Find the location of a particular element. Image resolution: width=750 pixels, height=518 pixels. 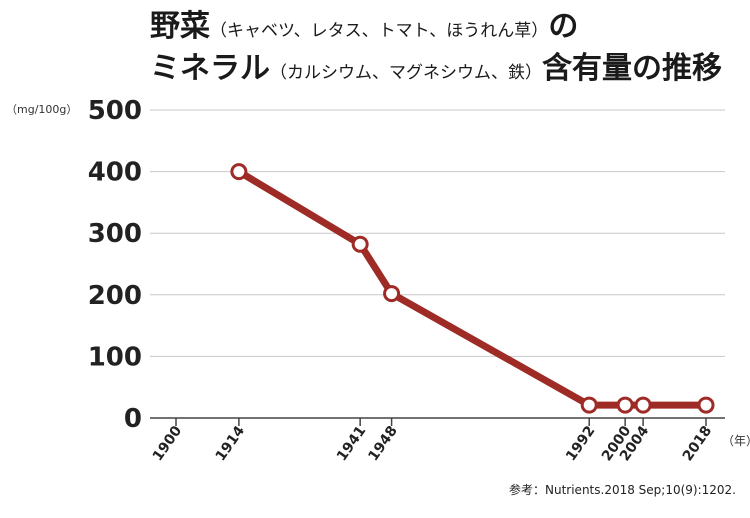

y-tick-label: 300 is located at coordinates (115, 234).